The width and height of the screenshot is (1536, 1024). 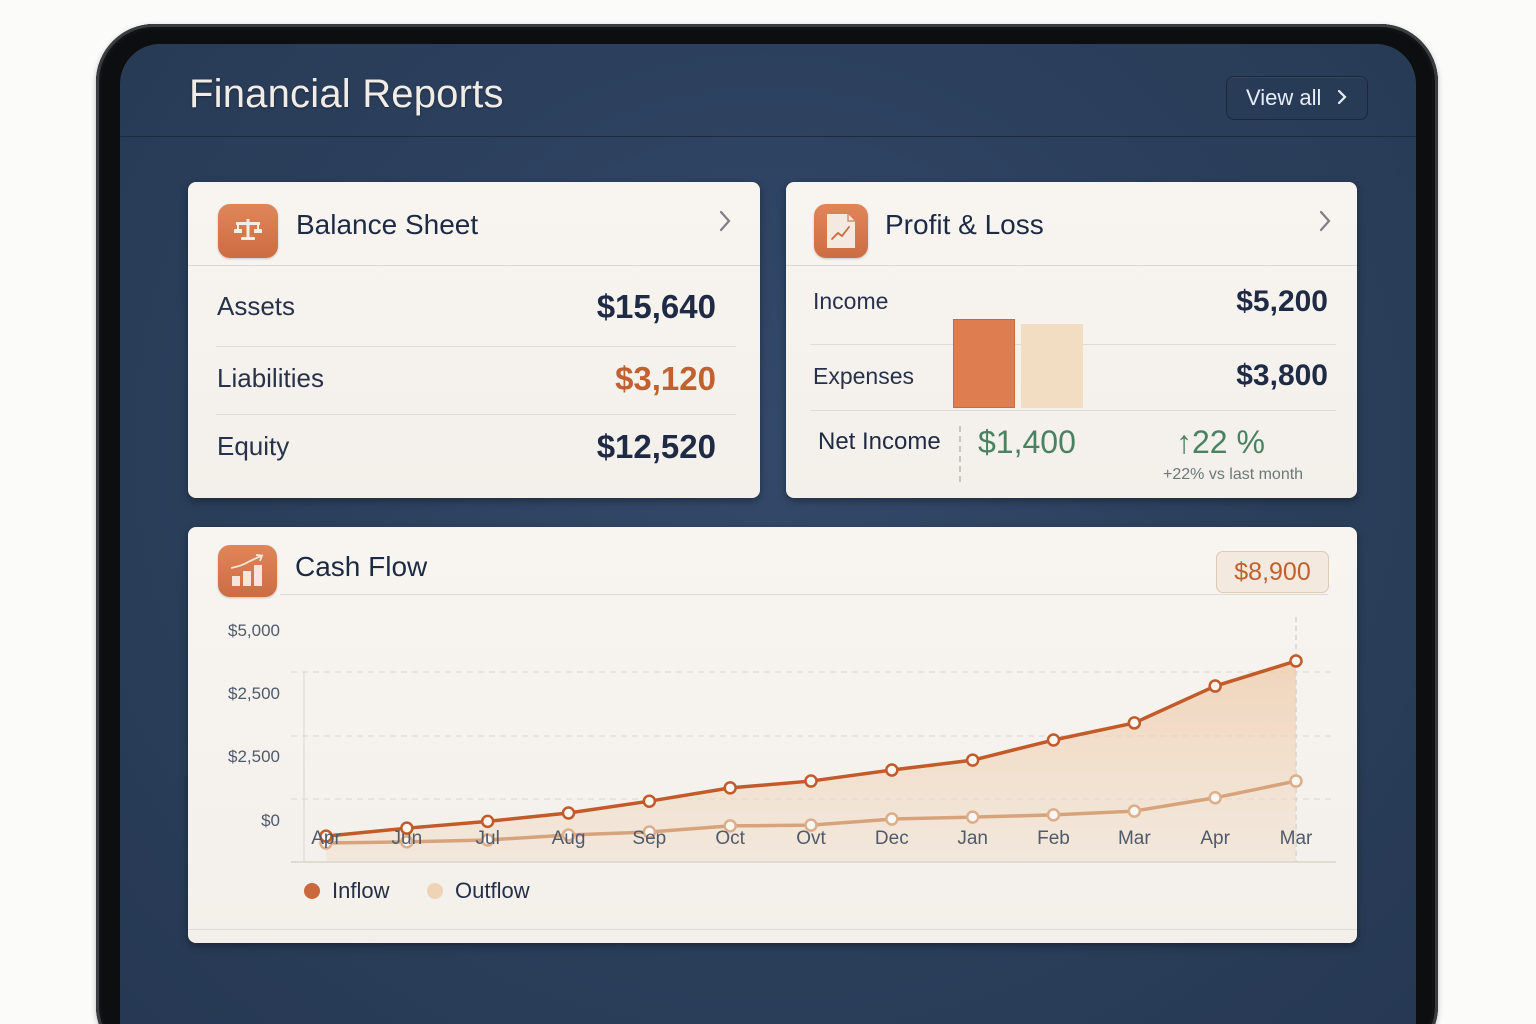 What do you see at coordinates (270, 378) in the screenshot?
I see `liabilities-label: Liabilities` at bounding box center [270, 378].